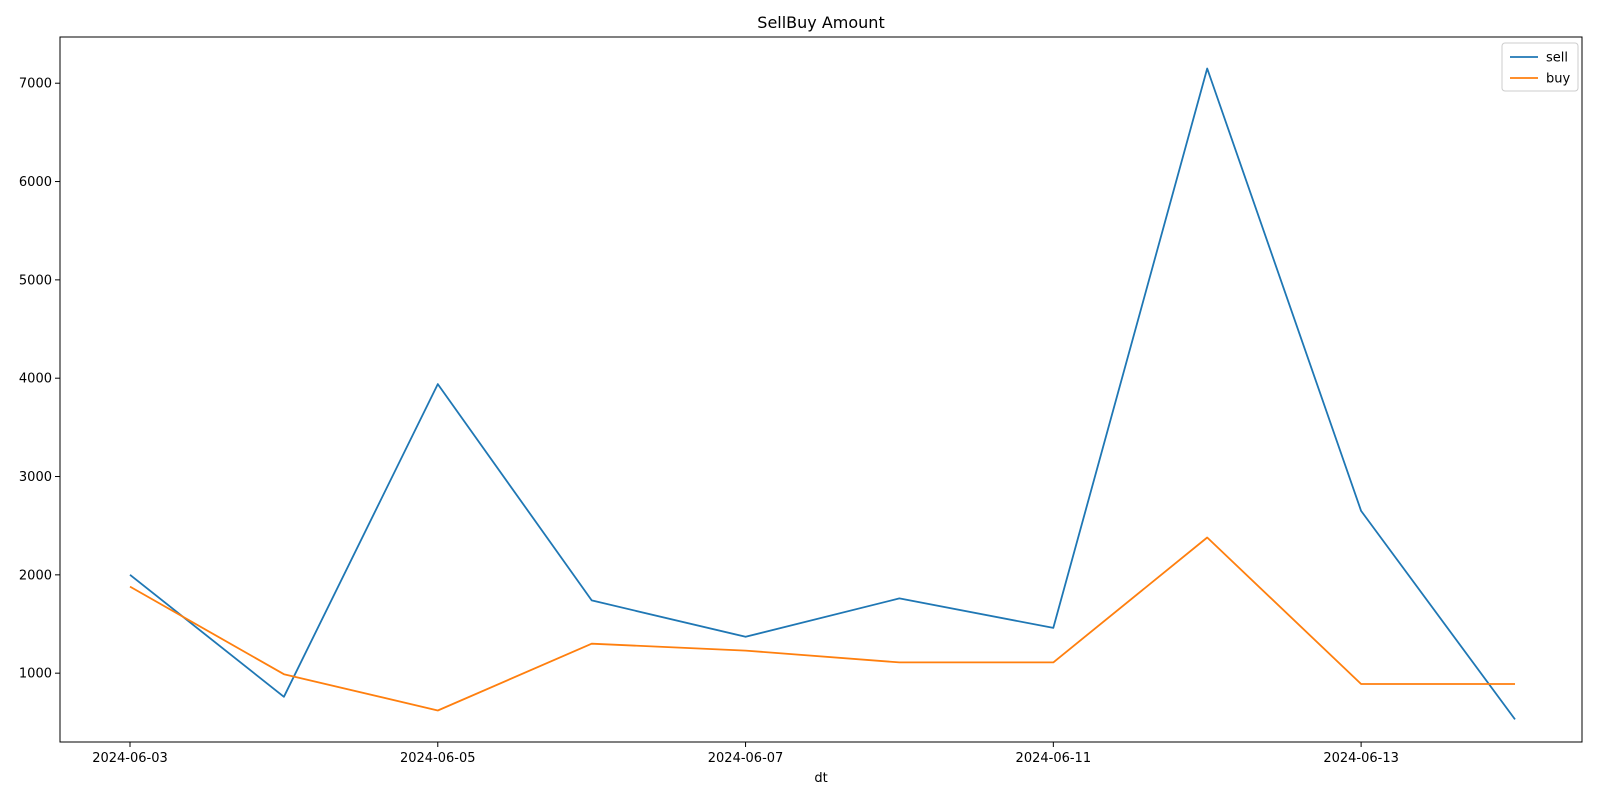  I want to click on legend: sell buy, so click(1540, 67).